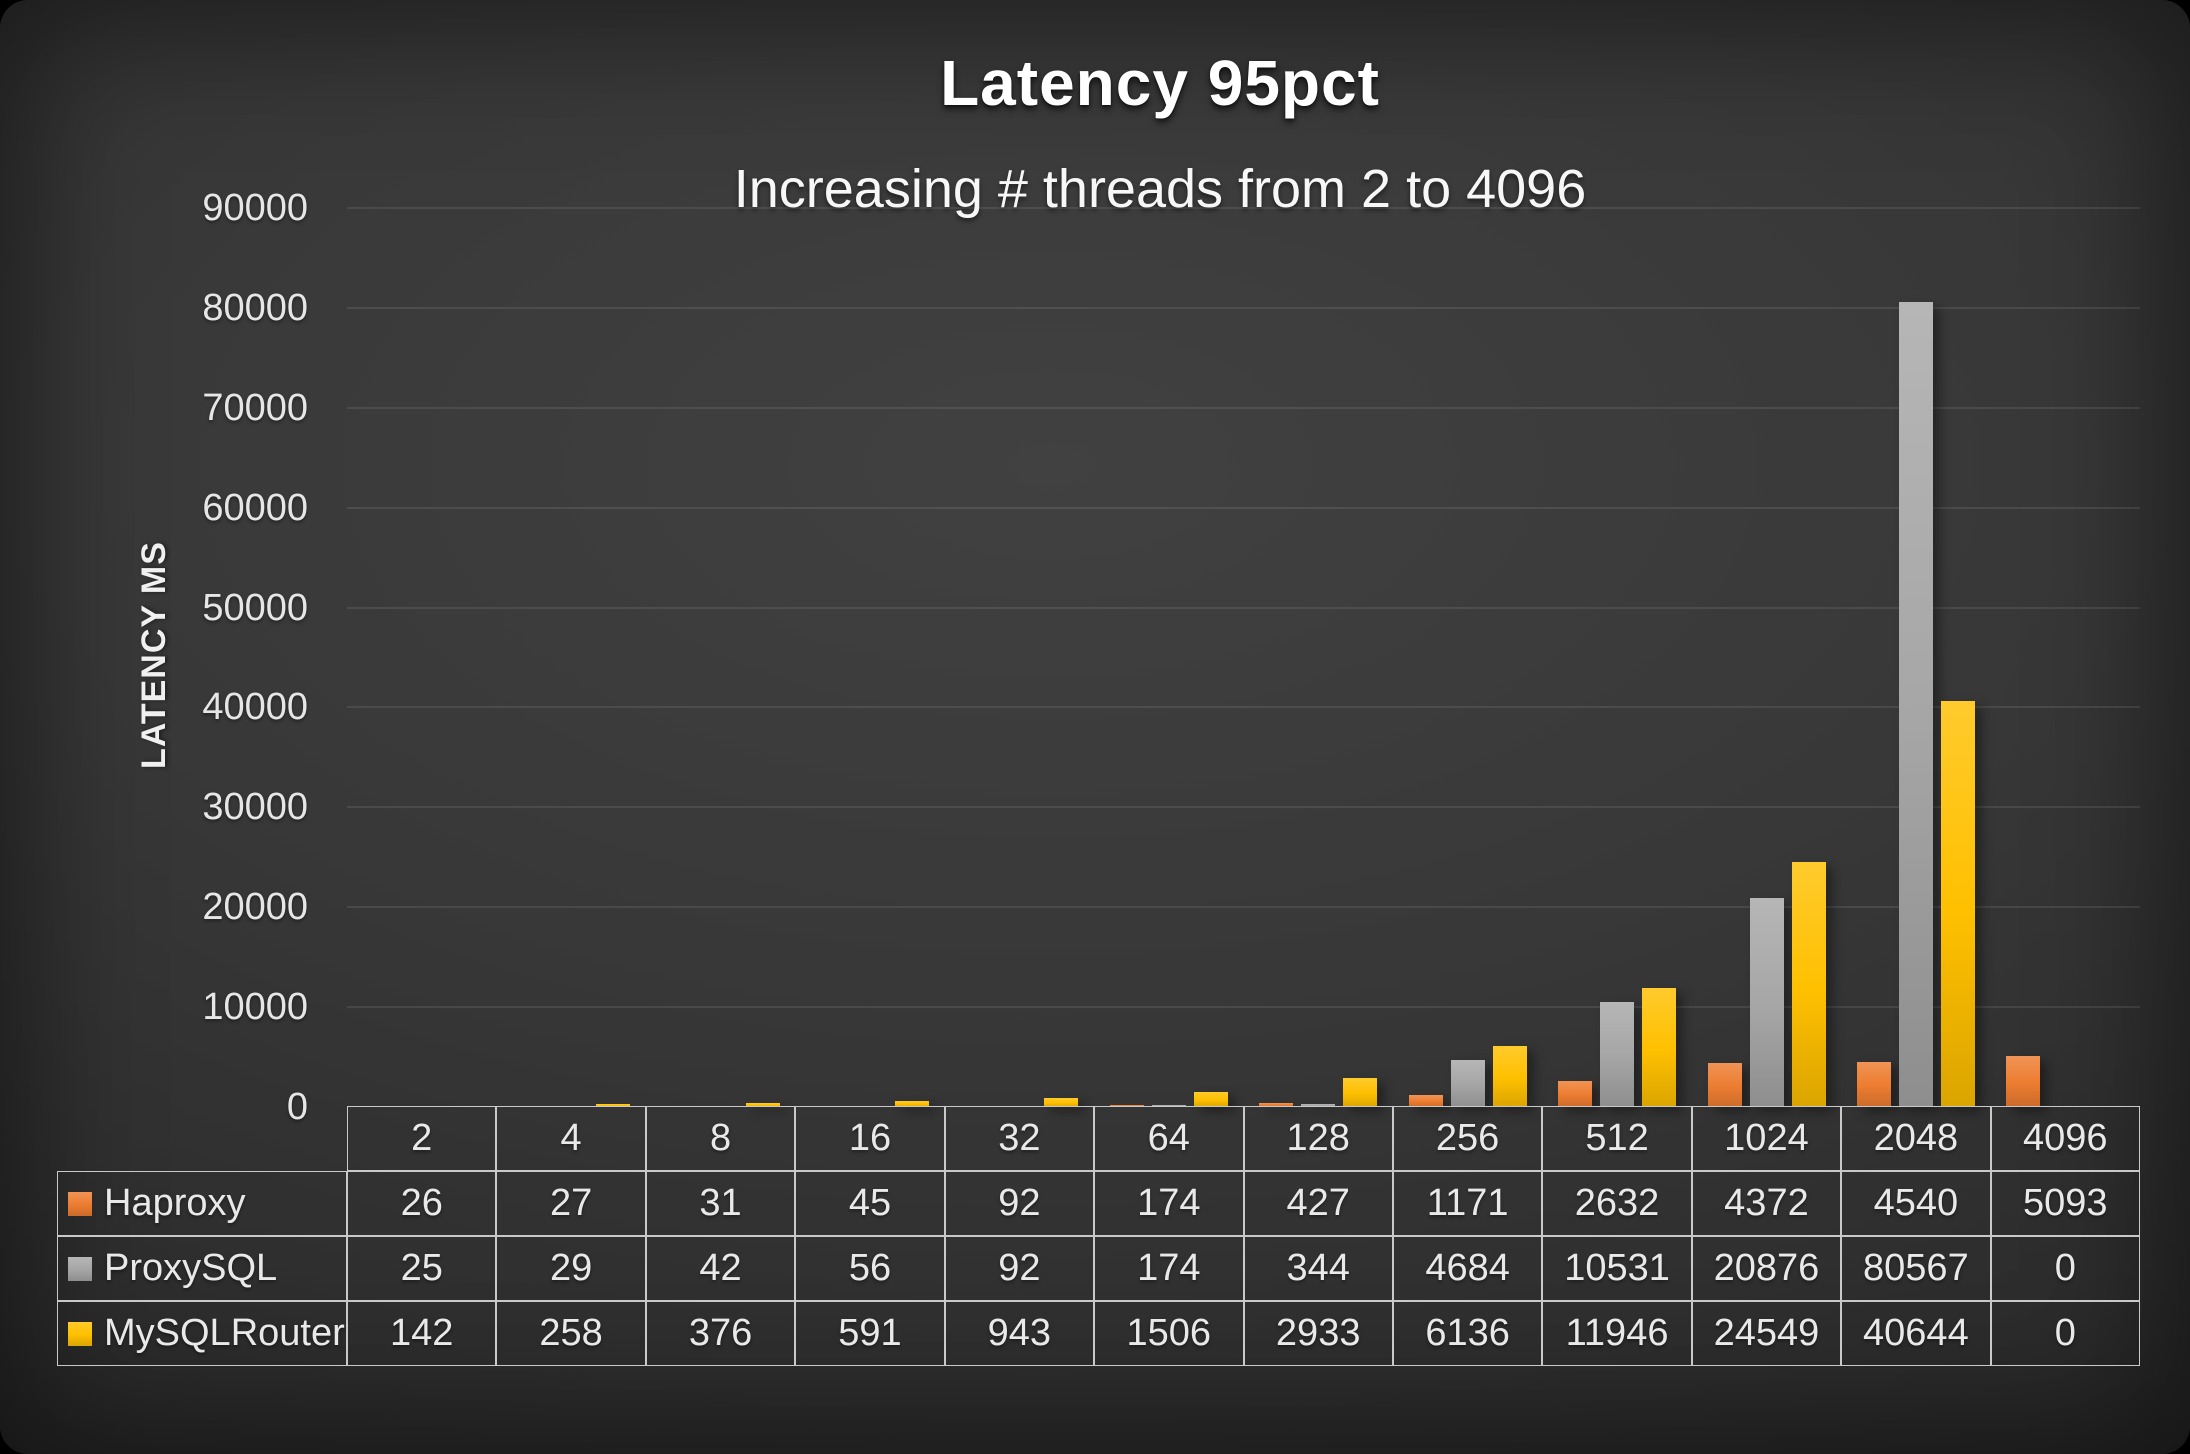 This screenshot has width=2190, height=1454. Describe the element at coordinates (1617, 1203) in the screenshot. I see `cell-haproxy-512: 2632` at that location.